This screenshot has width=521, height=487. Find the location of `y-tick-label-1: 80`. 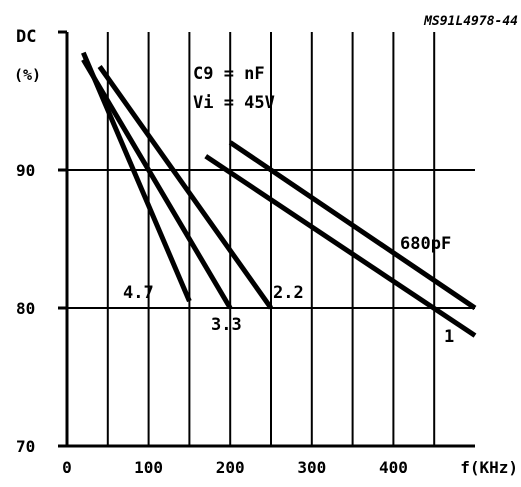

y-tick-label-1: 80 is located at coordinates (25, 308).